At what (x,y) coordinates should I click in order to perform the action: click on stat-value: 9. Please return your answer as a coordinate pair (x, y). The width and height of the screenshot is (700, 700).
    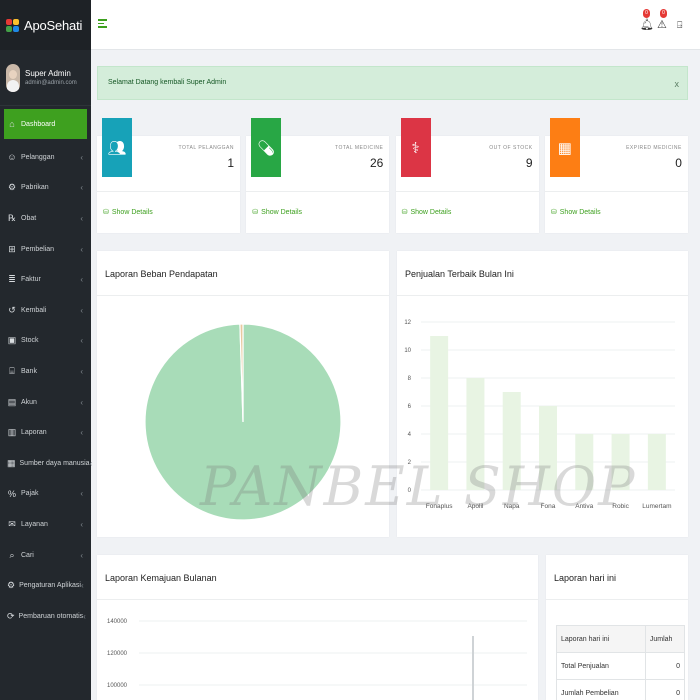
    Looking at the image, I should click on (529, 163).